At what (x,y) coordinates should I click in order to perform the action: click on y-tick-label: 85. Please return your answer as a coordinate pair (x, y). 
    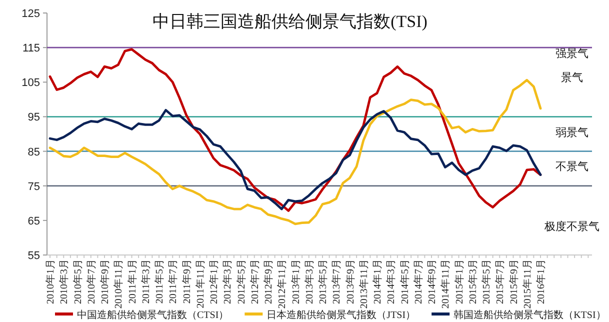
    Looking at the image, I should click on (34, 152).